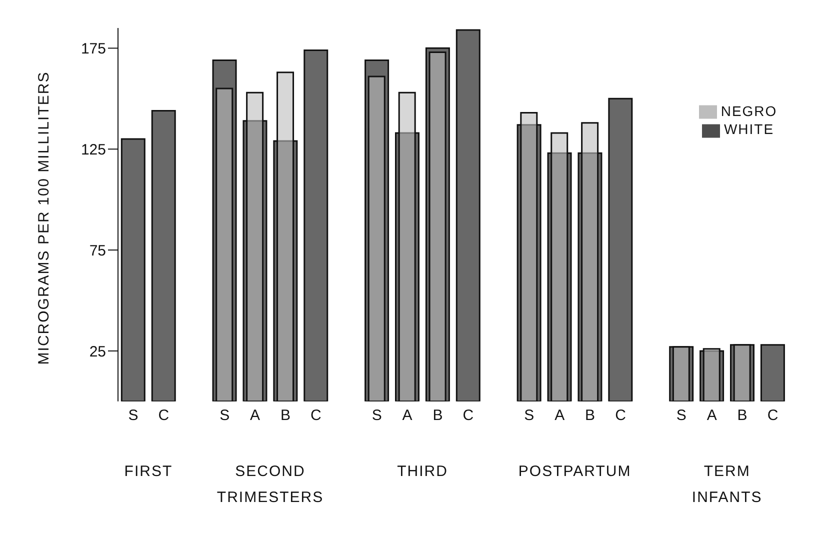 Image resolution: width=813 pixels, height=545 pixels. Describe the element at coordinates (97, 251) in the screenshot. I see `y-tick-label: 75` at that location.